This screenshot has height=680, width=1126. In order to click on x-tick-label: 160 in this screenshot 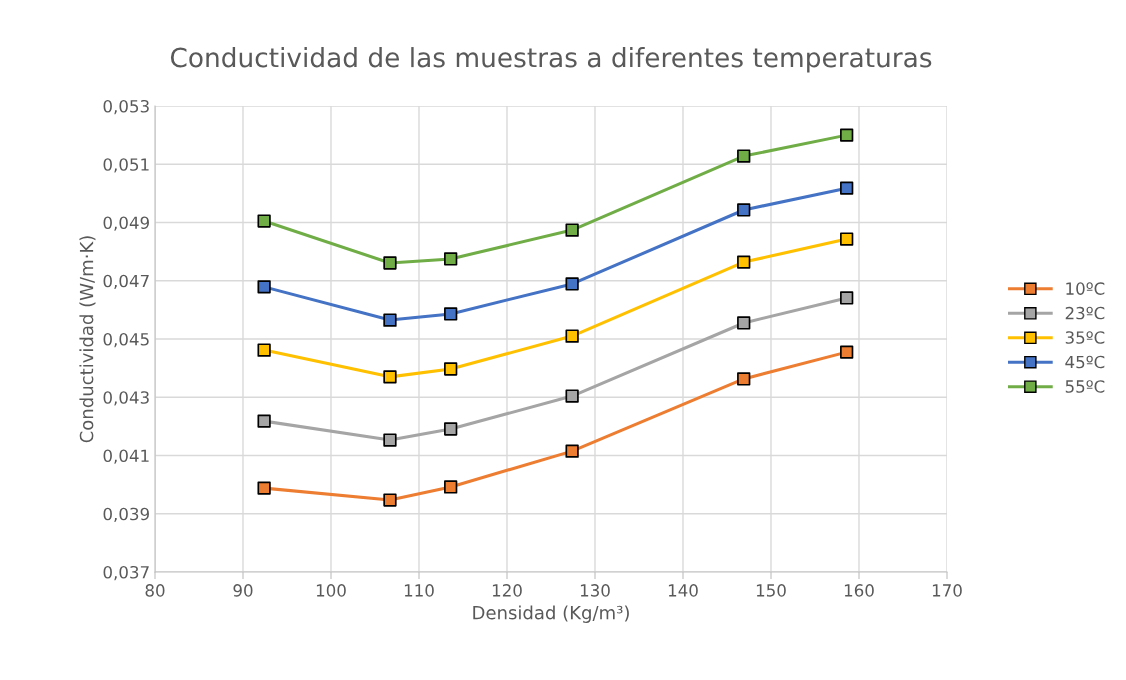, I will do `click(859, 590)`.